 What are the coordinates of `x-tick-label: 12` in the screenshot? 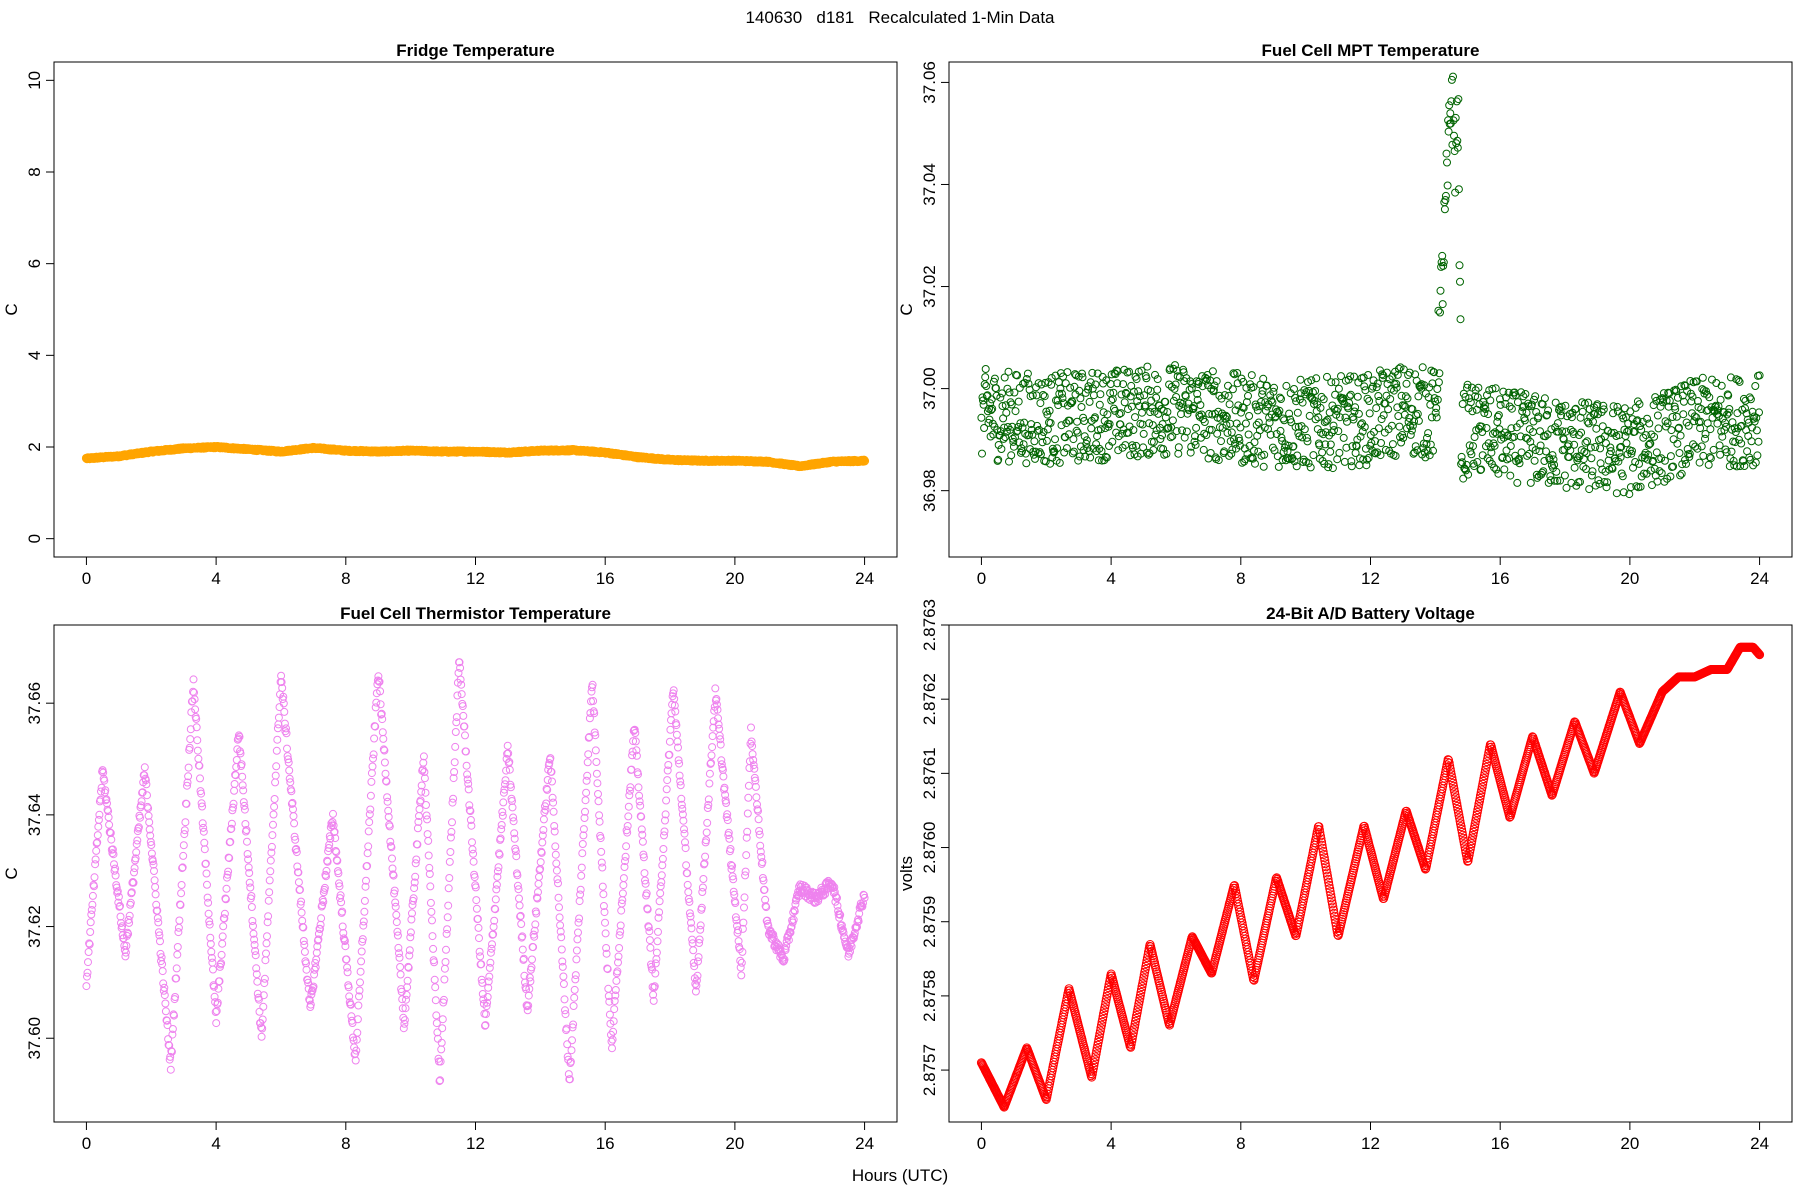 It's located at (1370, 1143).